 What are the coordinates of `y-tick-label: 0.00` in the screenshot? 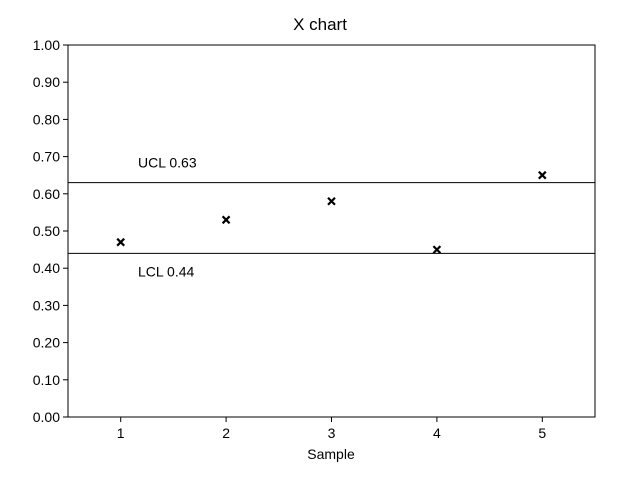 It's located at (46, 417).